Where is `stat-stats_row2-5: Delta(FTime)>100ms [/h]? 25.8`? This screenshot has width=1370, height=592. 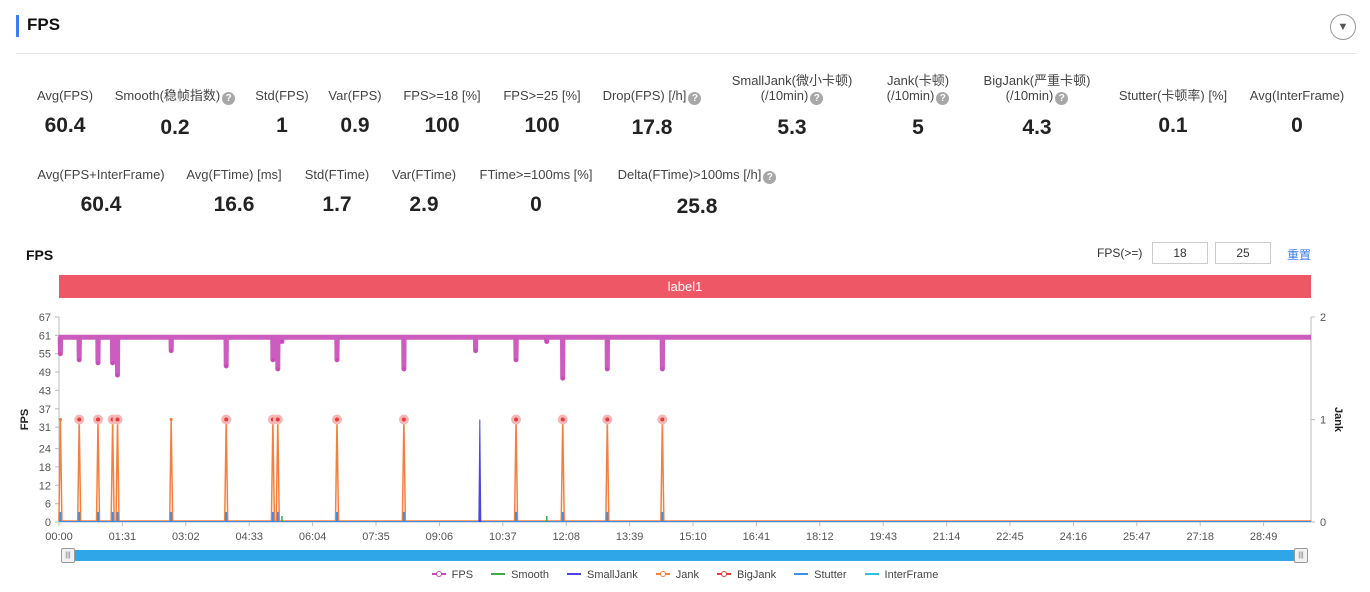
stat-stats_row2-5: Delta(FTime)>100ms [/h]? 25.8 is located at coordinates (697, 192).